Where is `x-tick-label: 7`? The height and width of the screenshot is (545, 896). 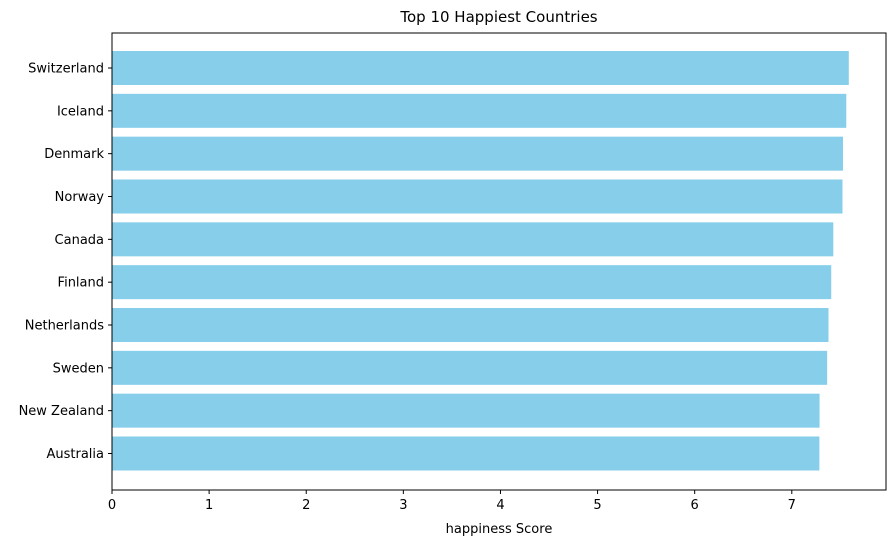
x-tick-label: 7 is located at coordinates (792, 505).